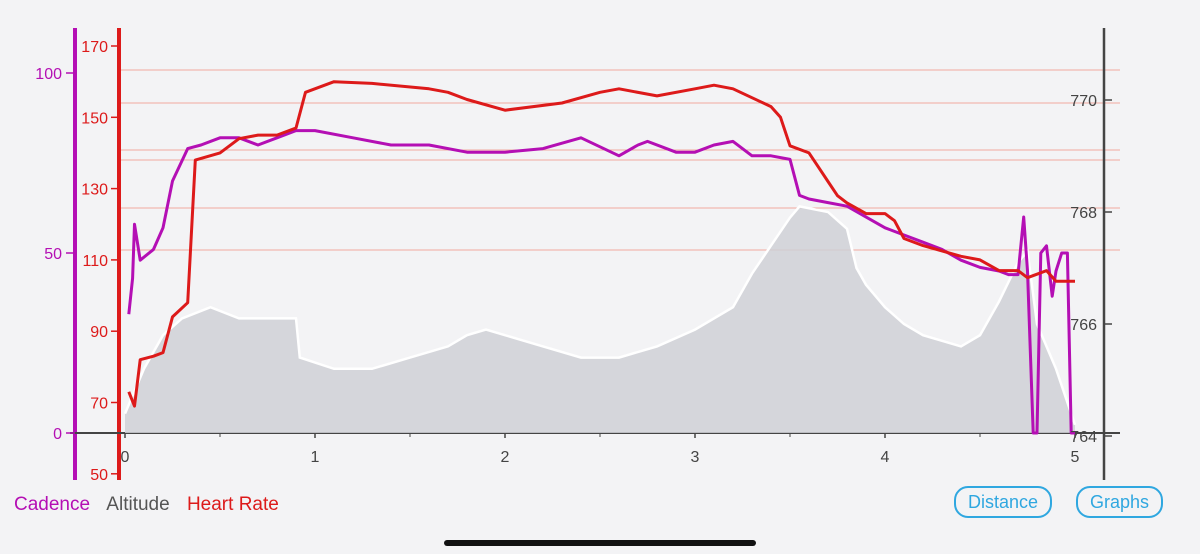 The width and height of the screenshot is (1200, 554). I want to click on hr-tick-label-110: 110, so click(95, 261).